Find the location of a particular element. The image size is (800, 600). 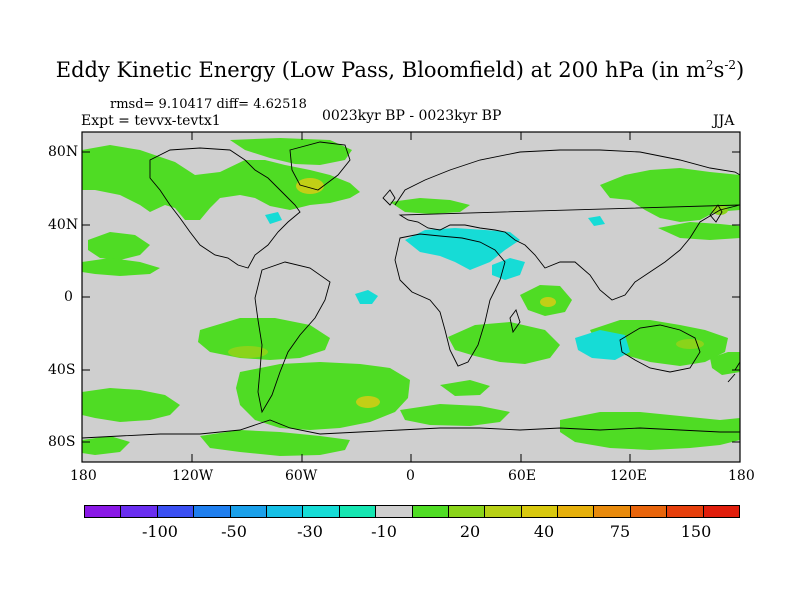

title-end: ) is located at coordinates (740, 70).